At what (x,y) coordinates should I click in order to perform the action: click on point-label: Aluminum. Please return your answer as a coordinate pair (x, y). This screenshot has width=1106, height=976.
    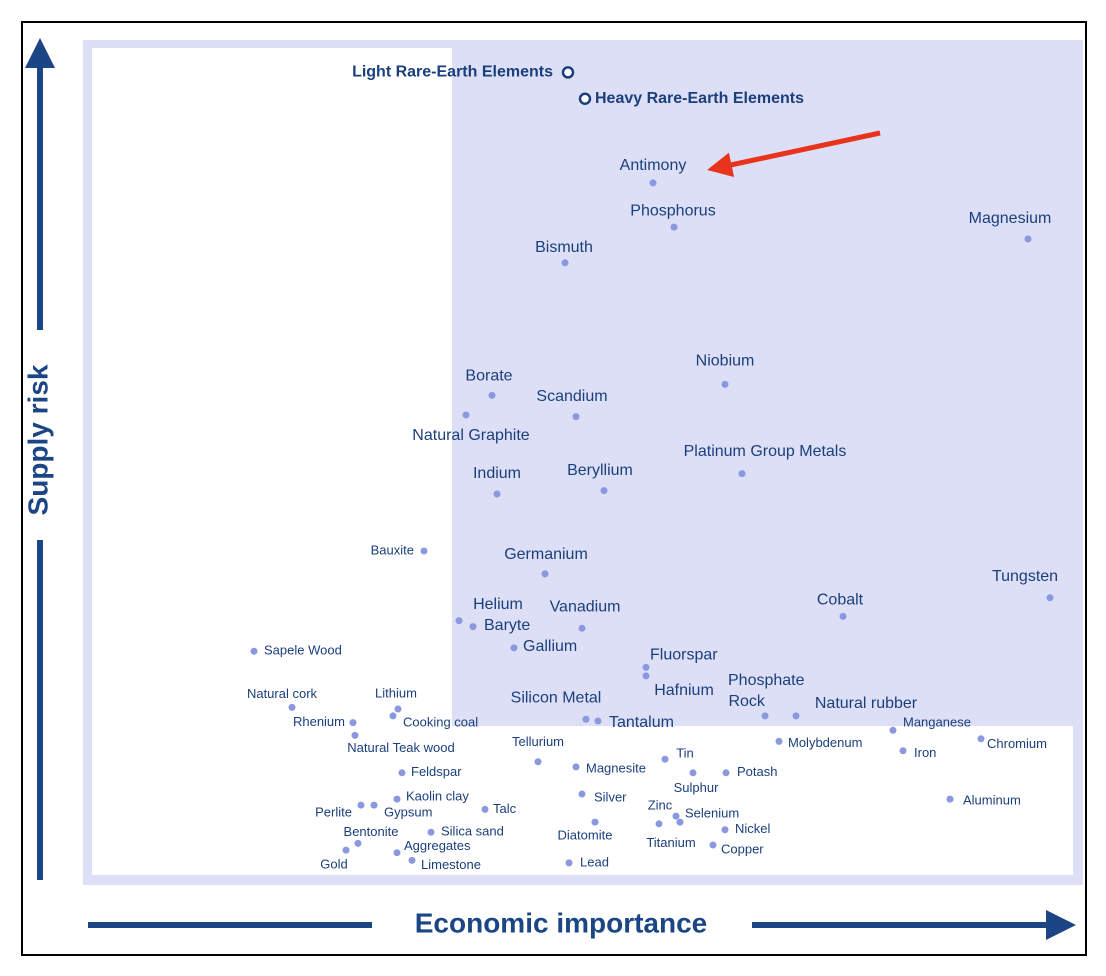
    Looking at the image, I should click on (992, 800).